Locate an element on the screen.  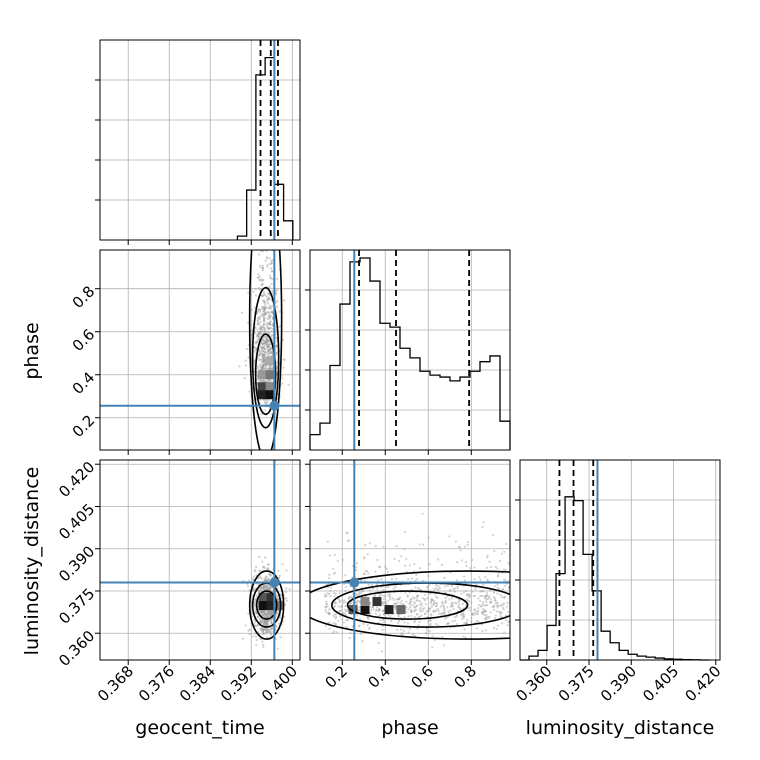
hist-geocent-time-panel is located at coordinates (198, 142).